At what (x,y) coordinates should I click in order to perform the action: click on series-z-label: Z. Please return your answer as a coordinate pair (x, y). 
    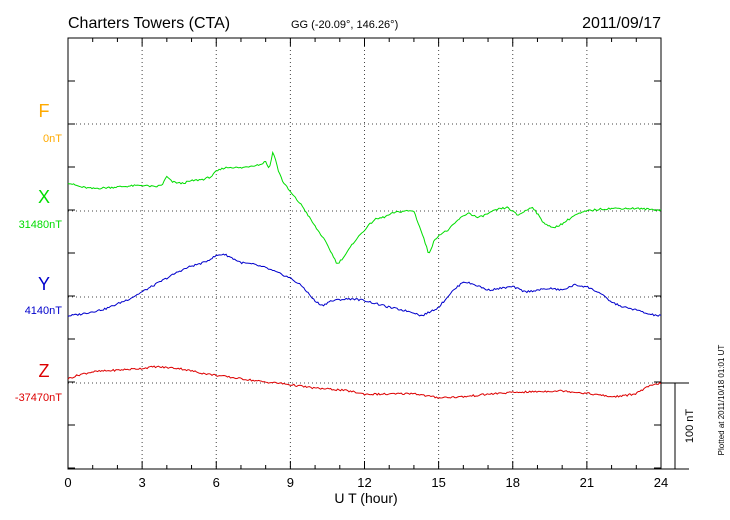
    Looking at the image, I should click on (44, 371).